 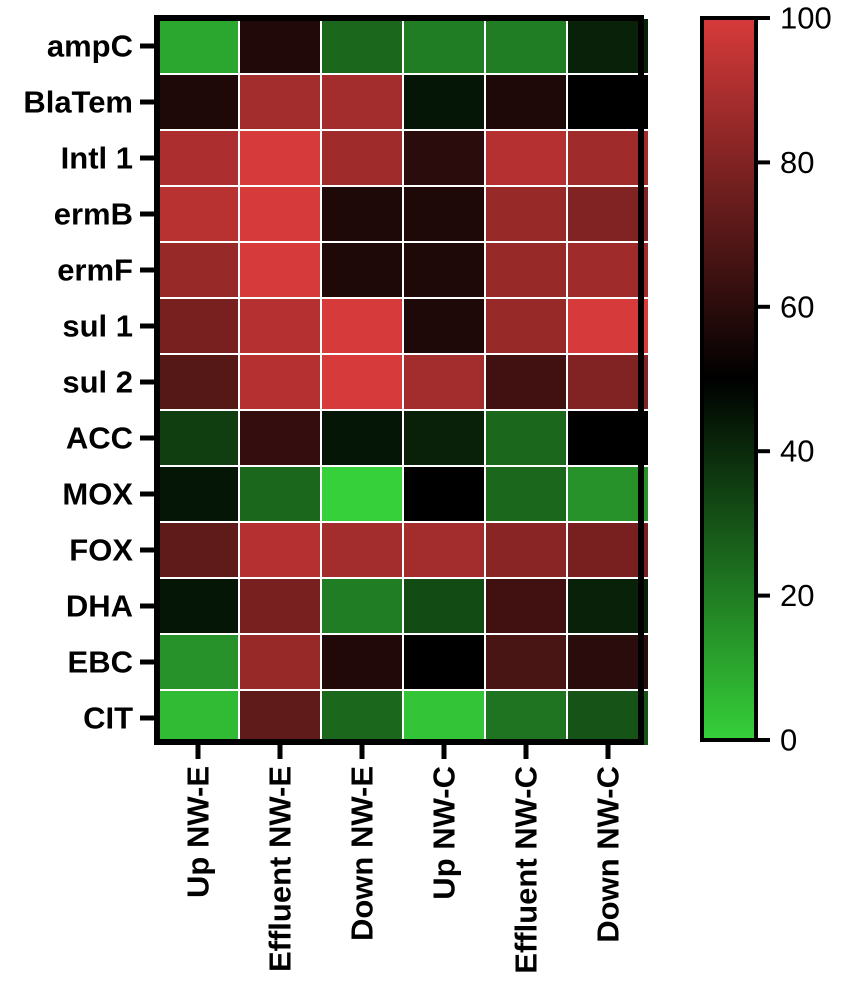 What do you see at coordinates (100, 662) in the screenshot?
I see `row-label: EBC` at bounding box center [100, 662].